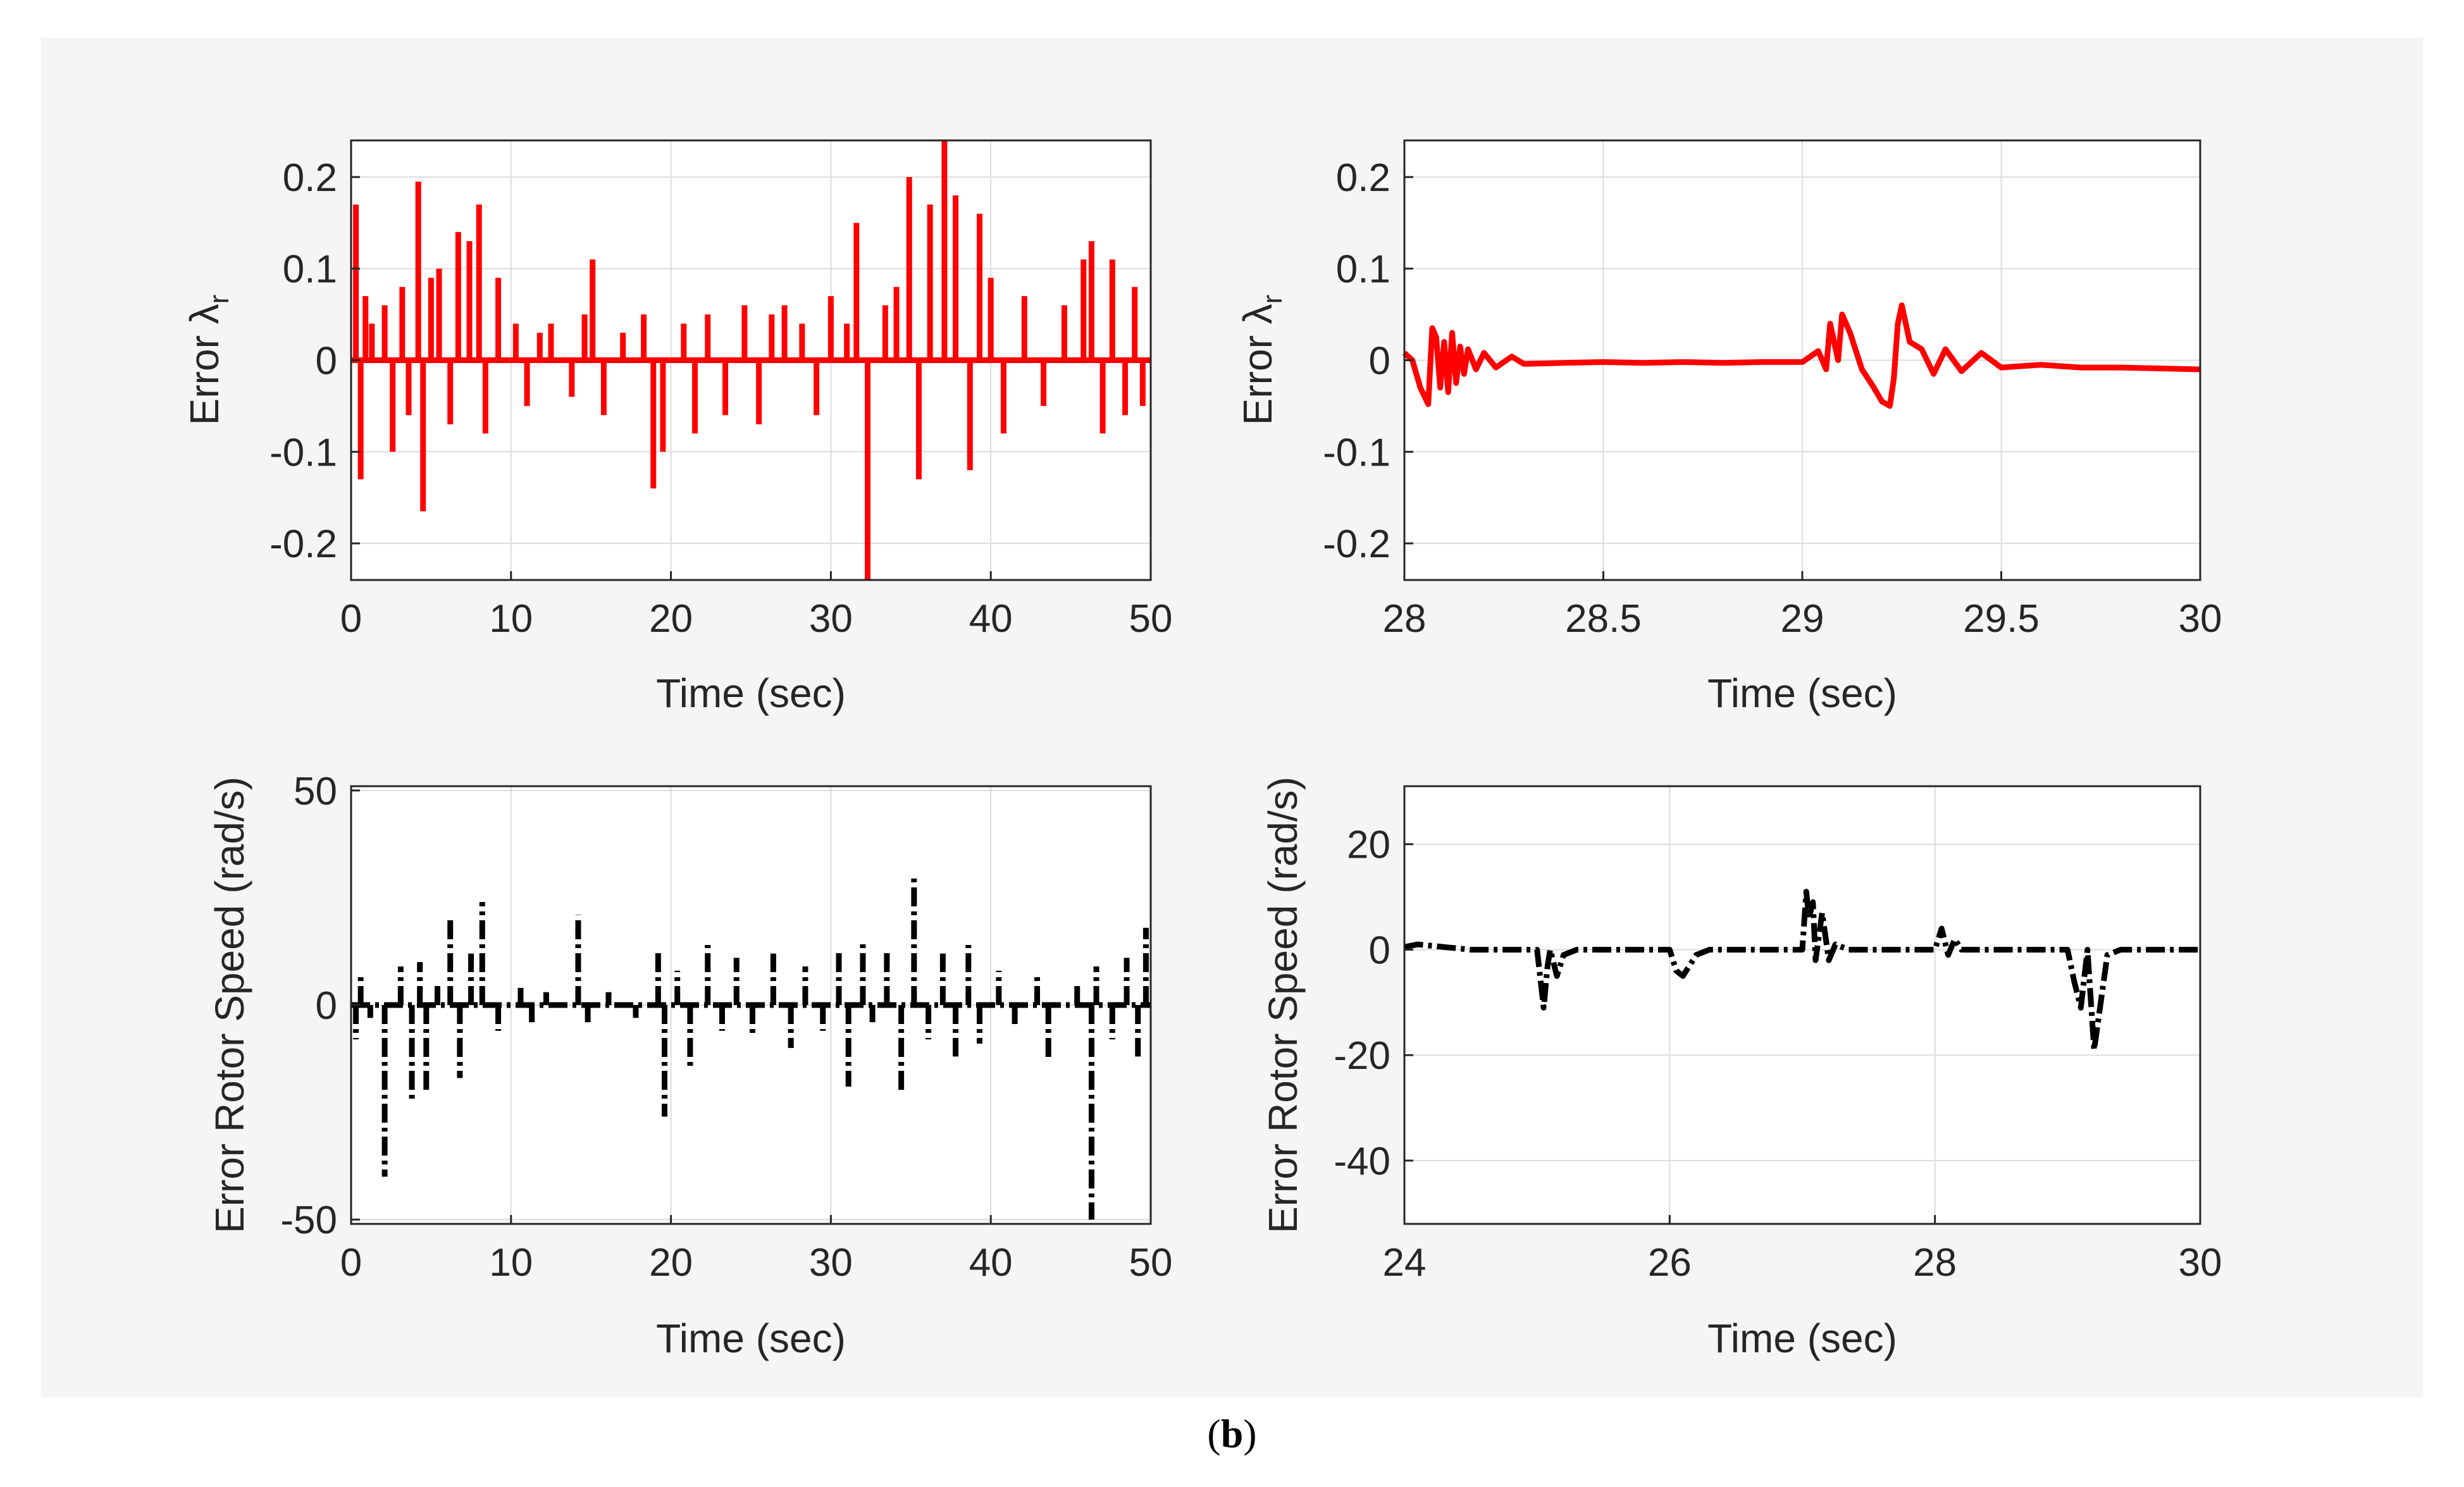 The image size is (2464, 1487). I want to click on y-tick-label: 20, so click(1368, 845).